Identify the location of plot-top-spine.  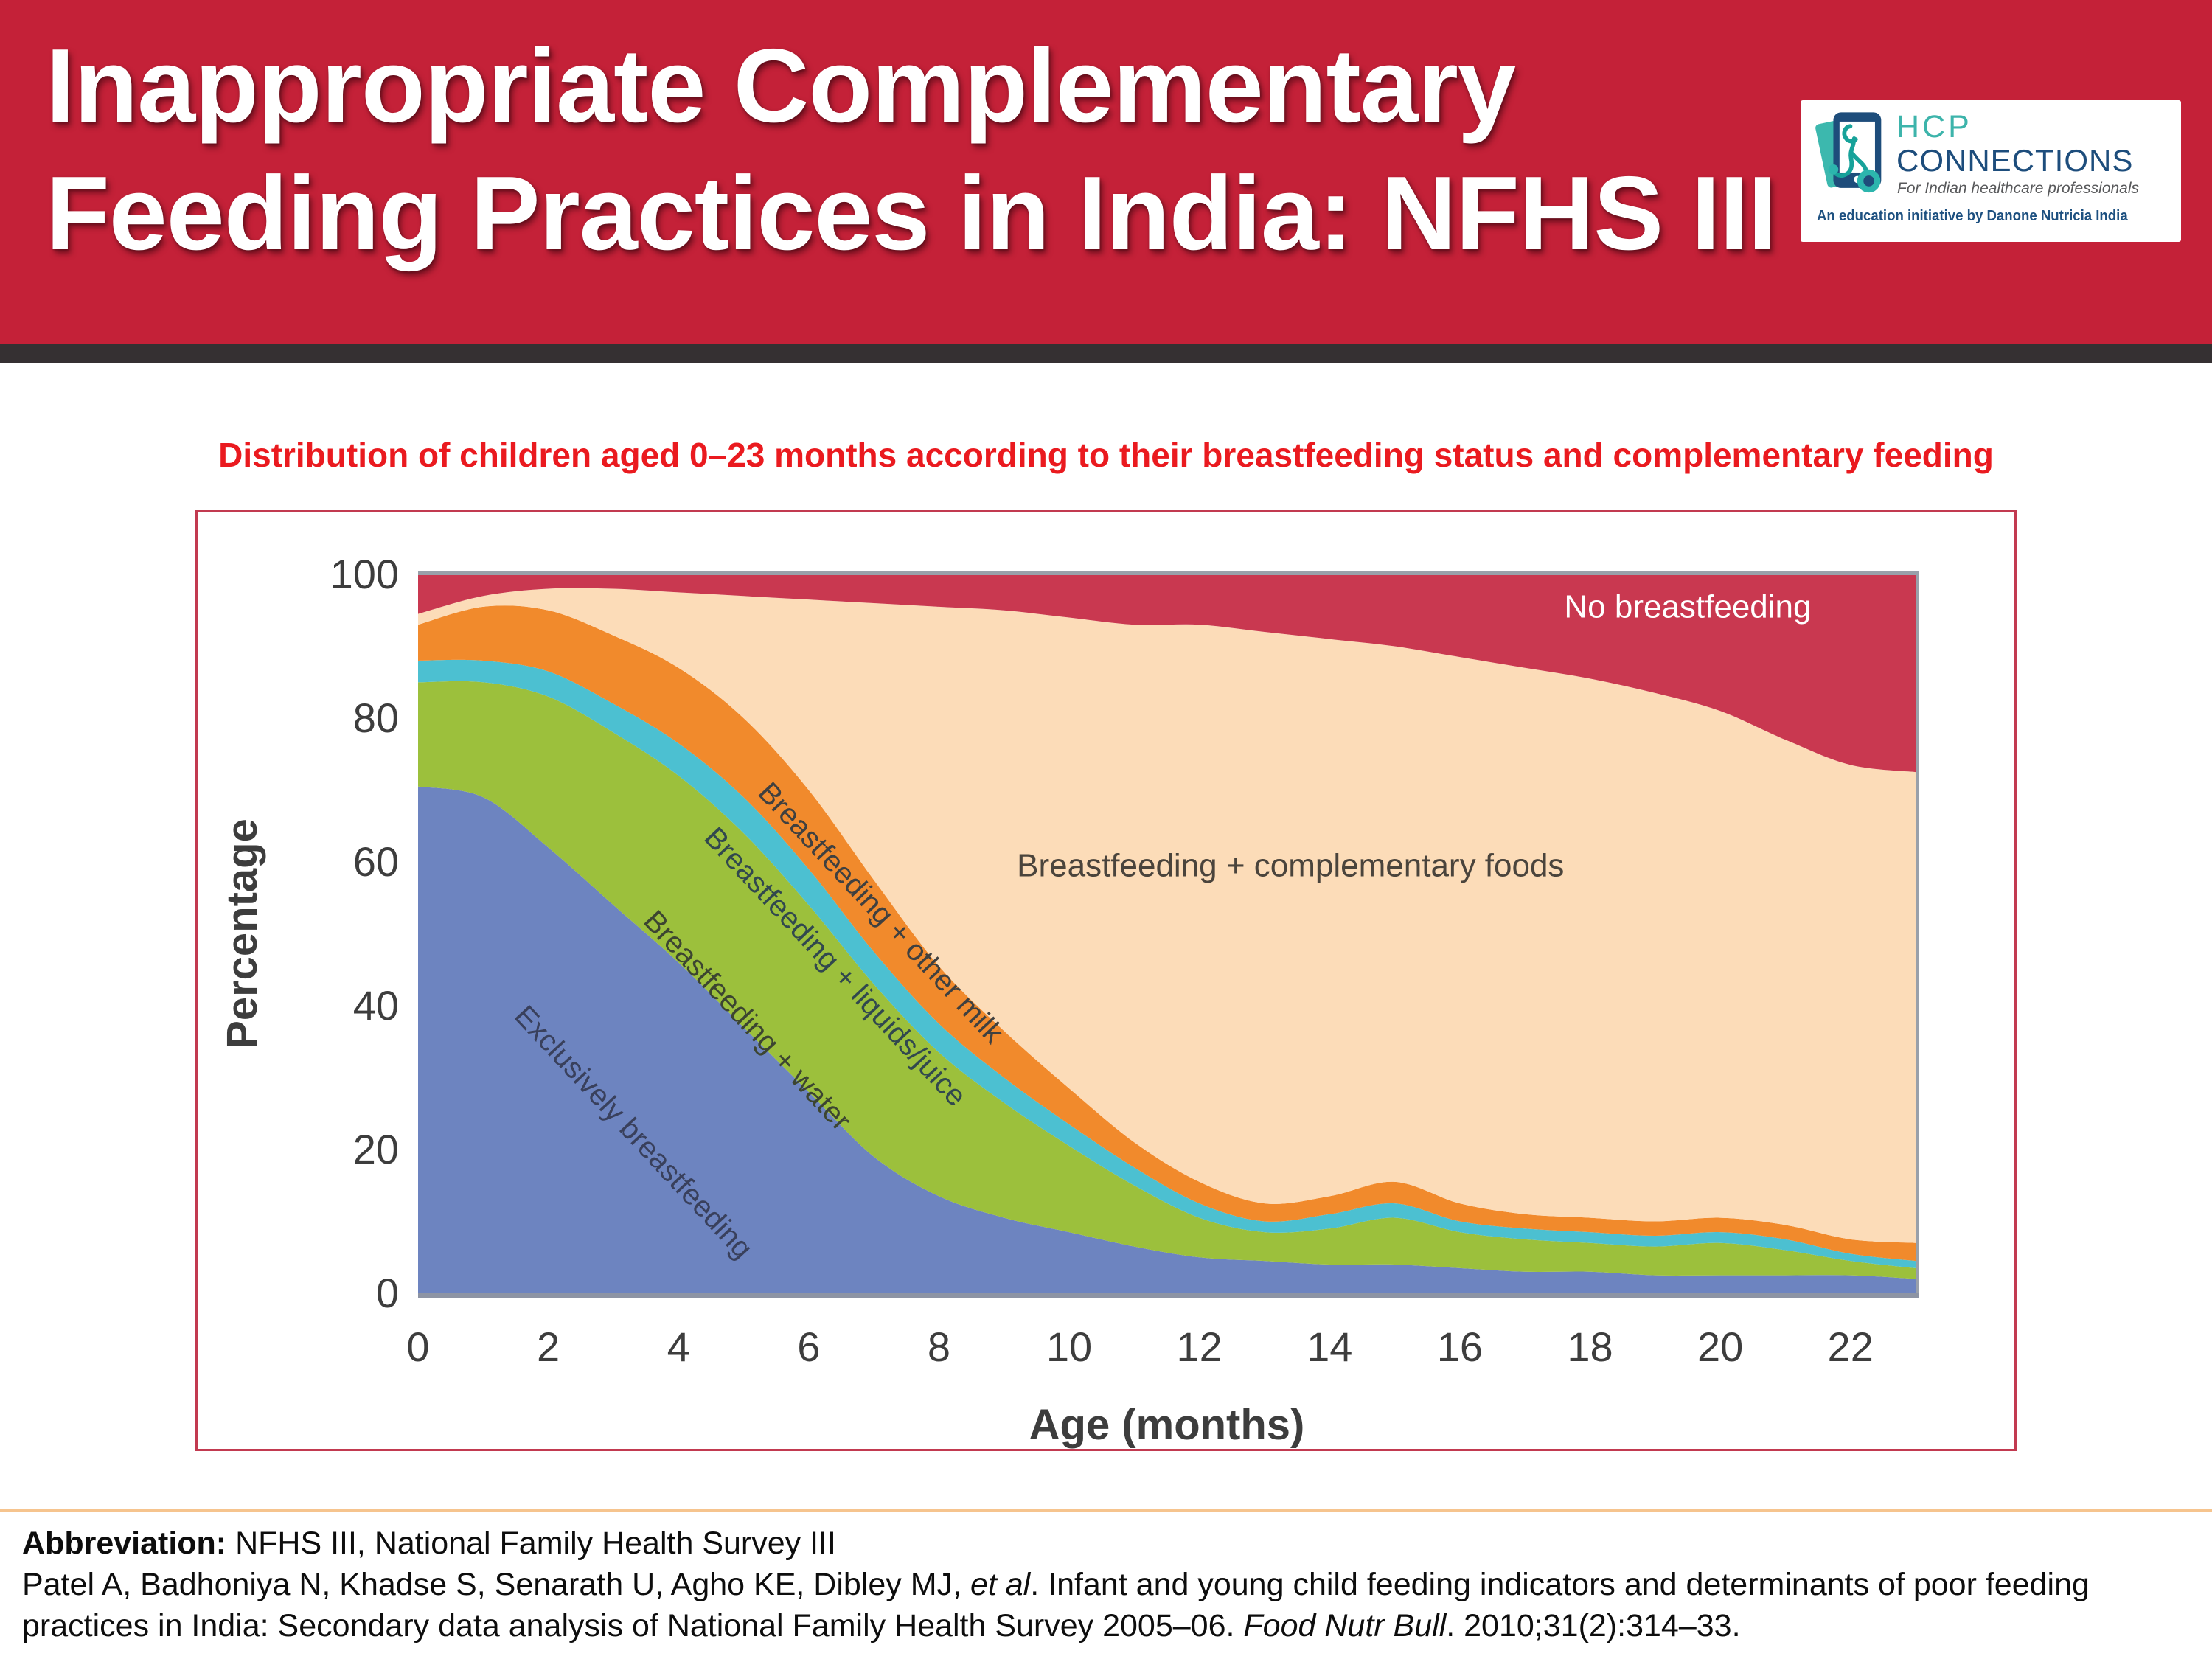
(1168, 573).